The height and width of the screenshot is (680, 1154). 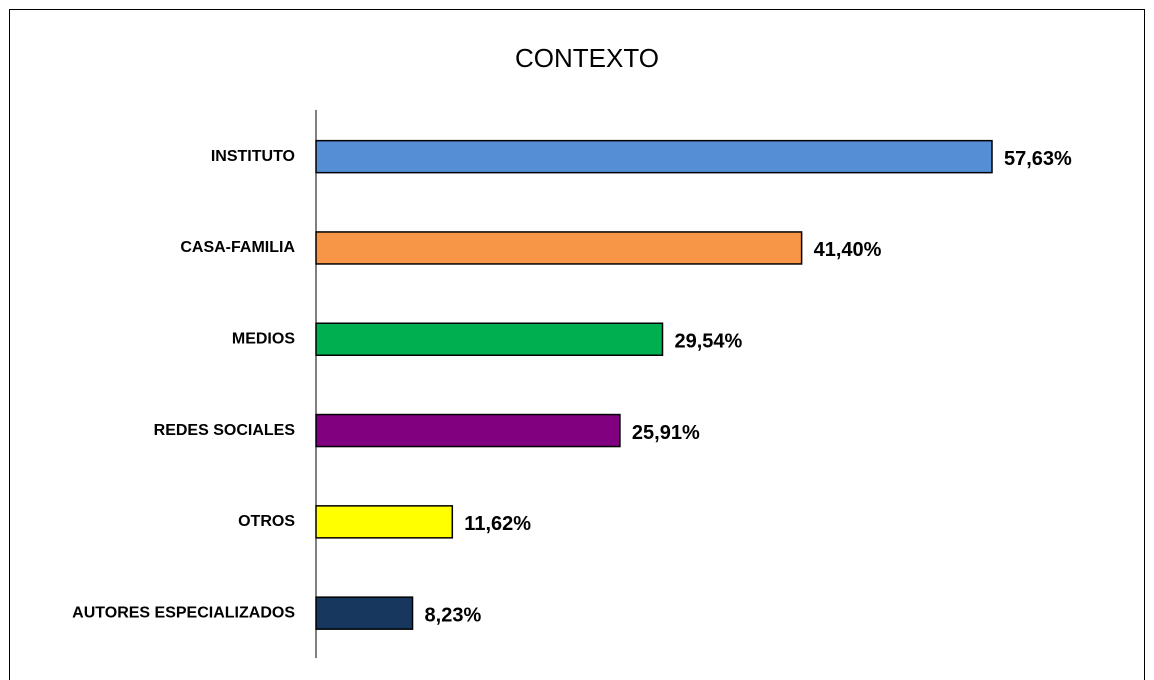 I want to click on data-label: 11,62%, so click(x=497, y=524).